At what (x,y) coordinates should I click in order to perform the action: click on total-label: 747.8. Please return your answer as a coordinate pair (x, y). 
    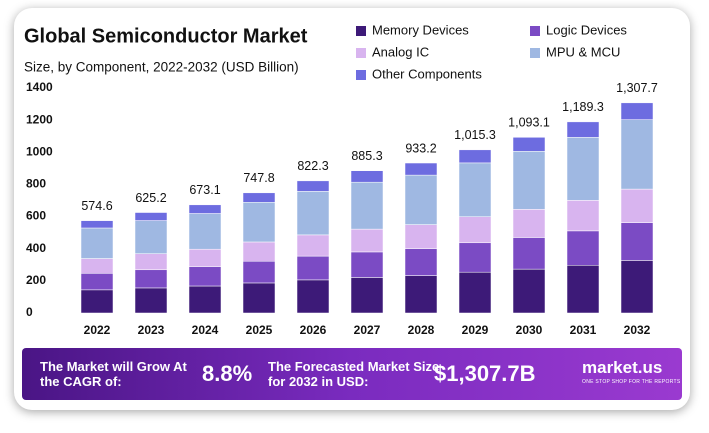
    Looking at the image, I should click on (258, 178).